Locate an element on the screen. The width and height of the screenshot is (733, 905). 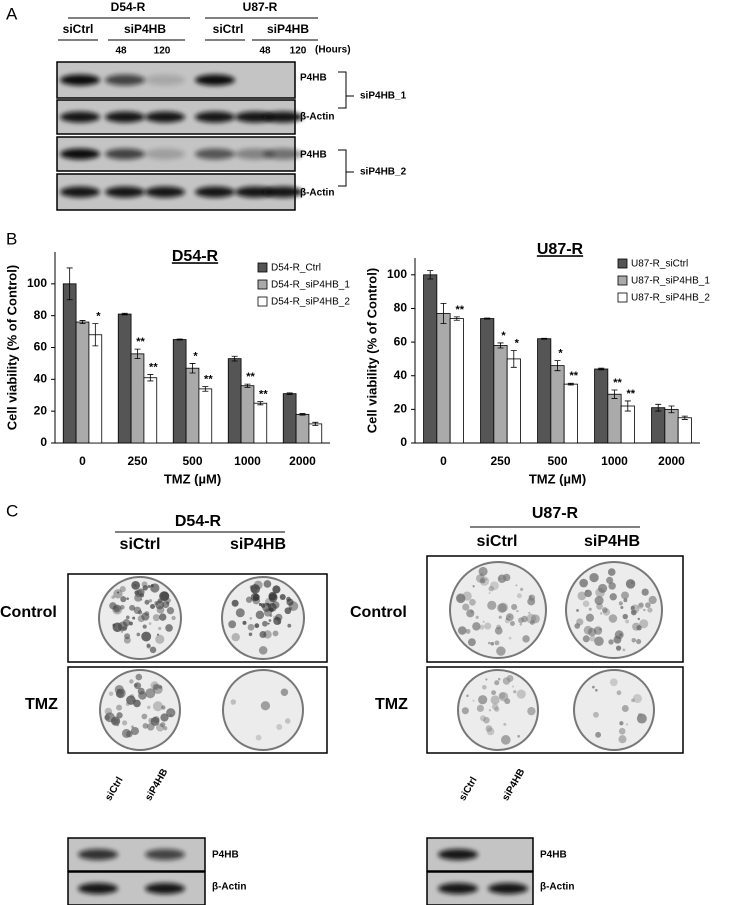
column-label: siP4HB is located at coordinates (612, 541).